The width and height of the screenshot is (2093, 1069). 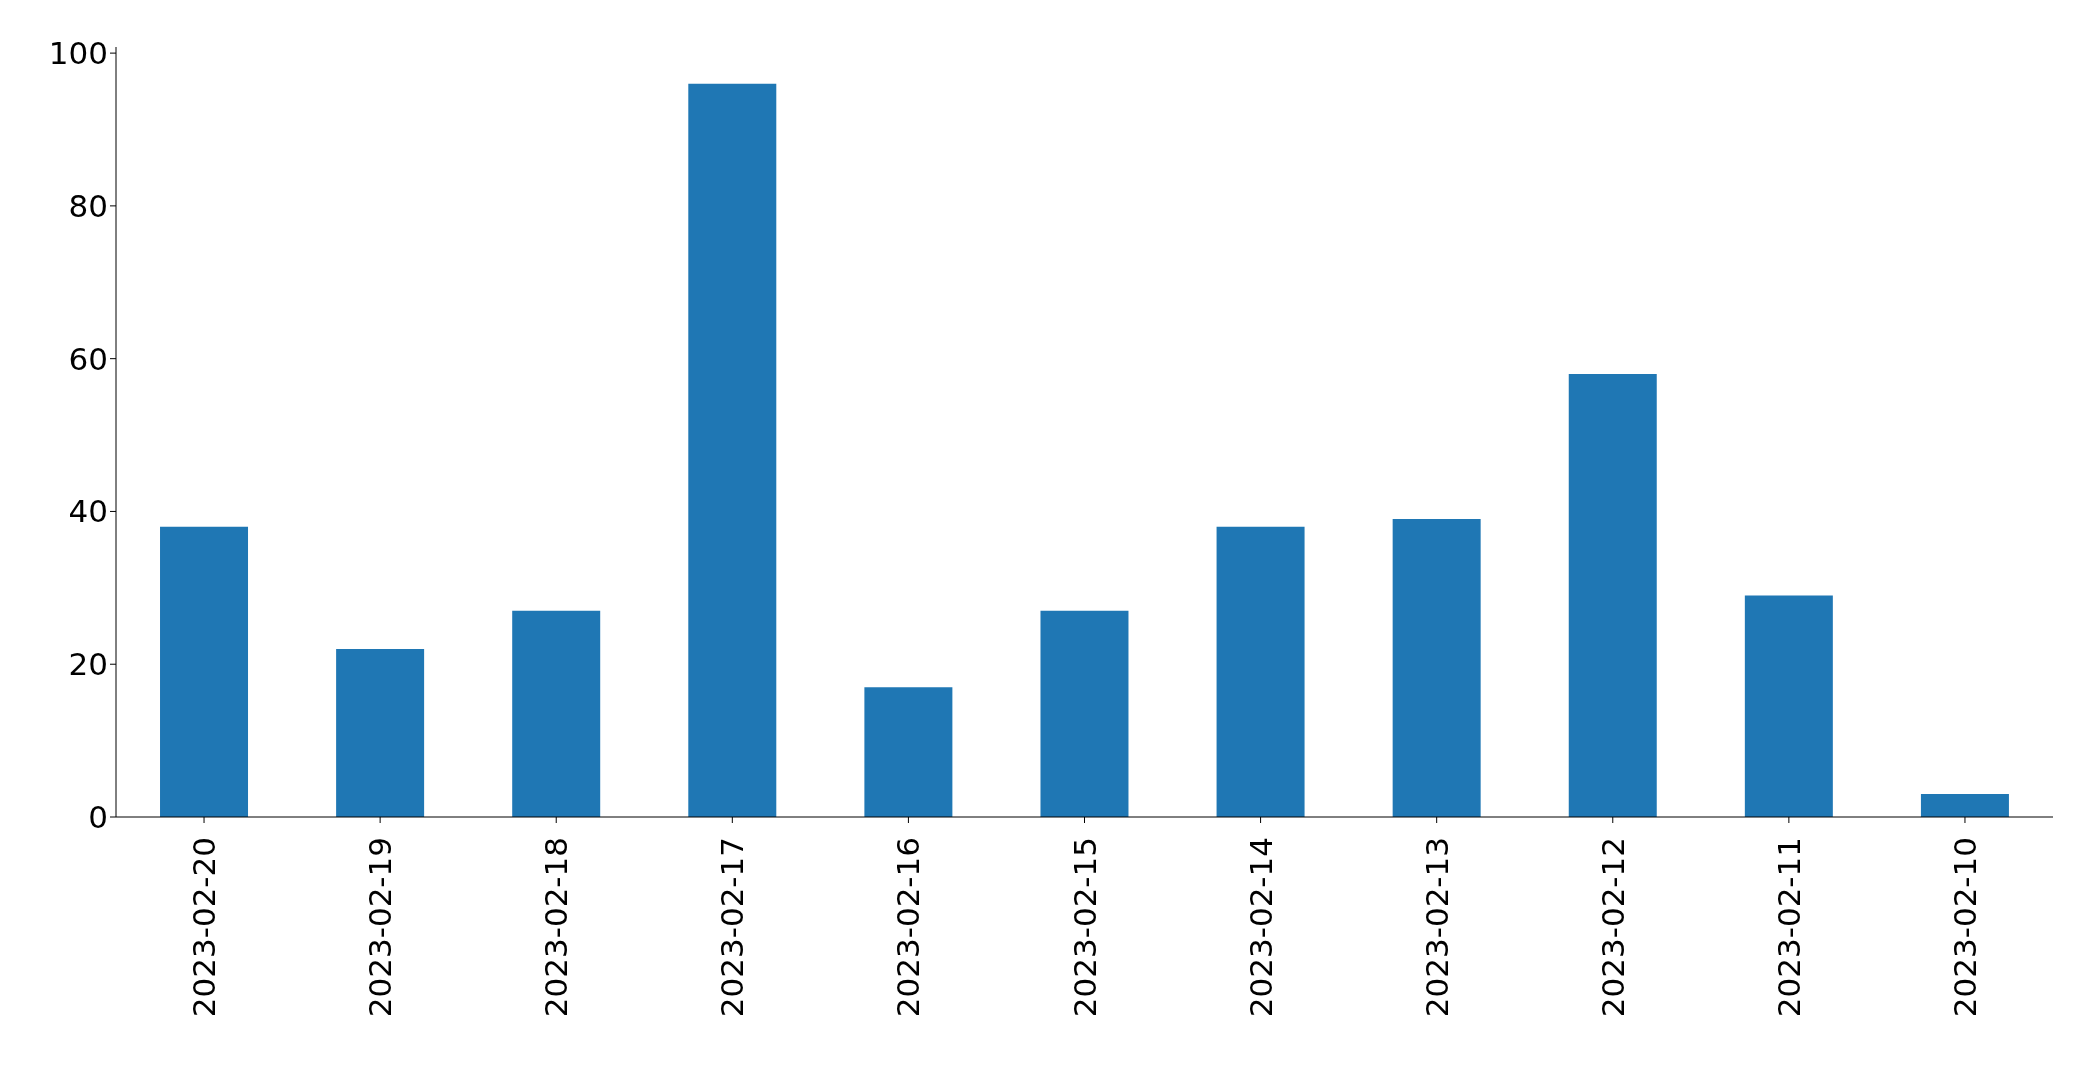 What do you see at coordinates (908, 927) in the screenshot?
I see `x-tick-label: 2023-02-16` at bounding box center [908, 927].